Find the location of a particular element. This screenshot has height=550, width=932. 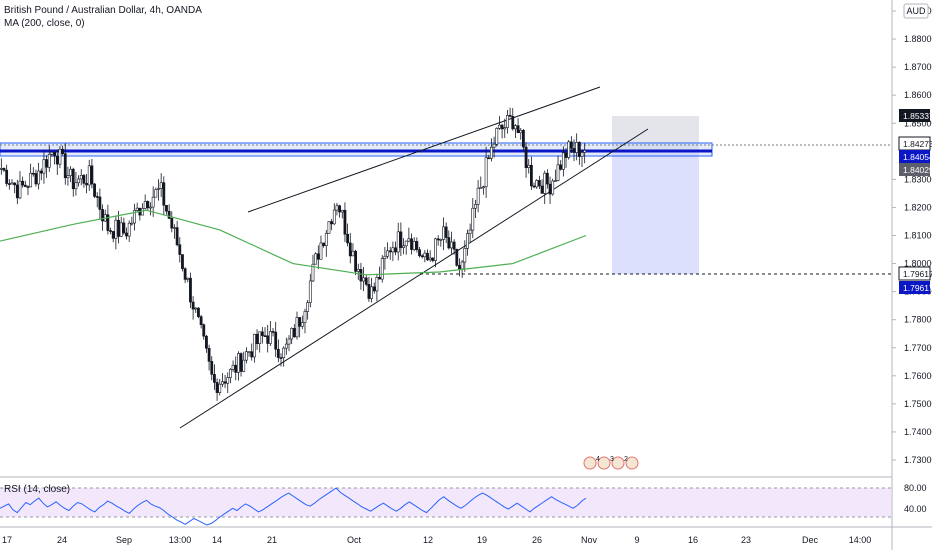

rsi-axis: 80.00 40.00 is located at coordinates (915, 498).